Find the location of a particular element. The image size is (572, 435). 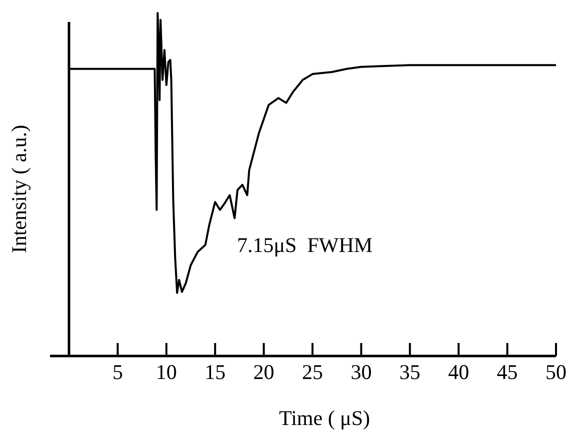

x-tick-label: 20 is located at coordinates (263, 372).